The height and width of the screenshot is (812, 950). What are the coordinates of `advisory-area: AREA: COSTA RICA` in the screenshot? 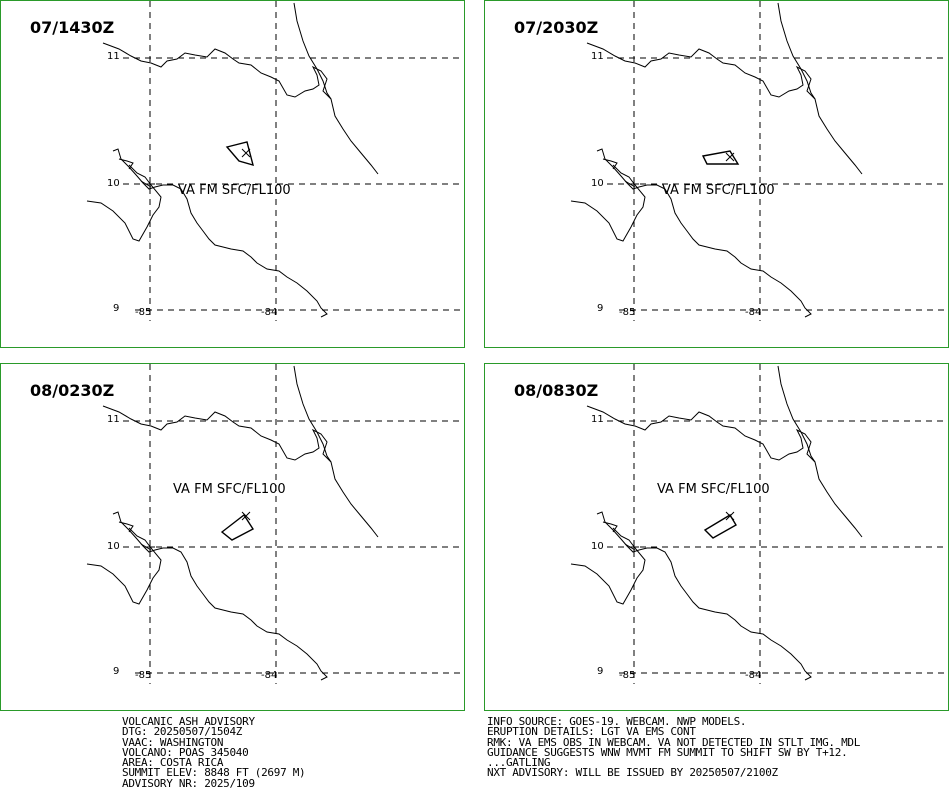 It's located at (173, 763).